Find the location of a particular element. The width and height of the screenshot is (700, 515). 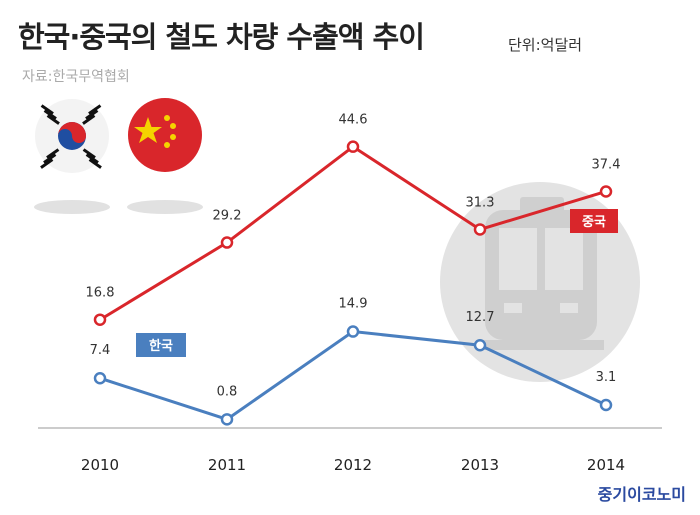

data-label-china: 16.8 is located at coordinates (100, 293).